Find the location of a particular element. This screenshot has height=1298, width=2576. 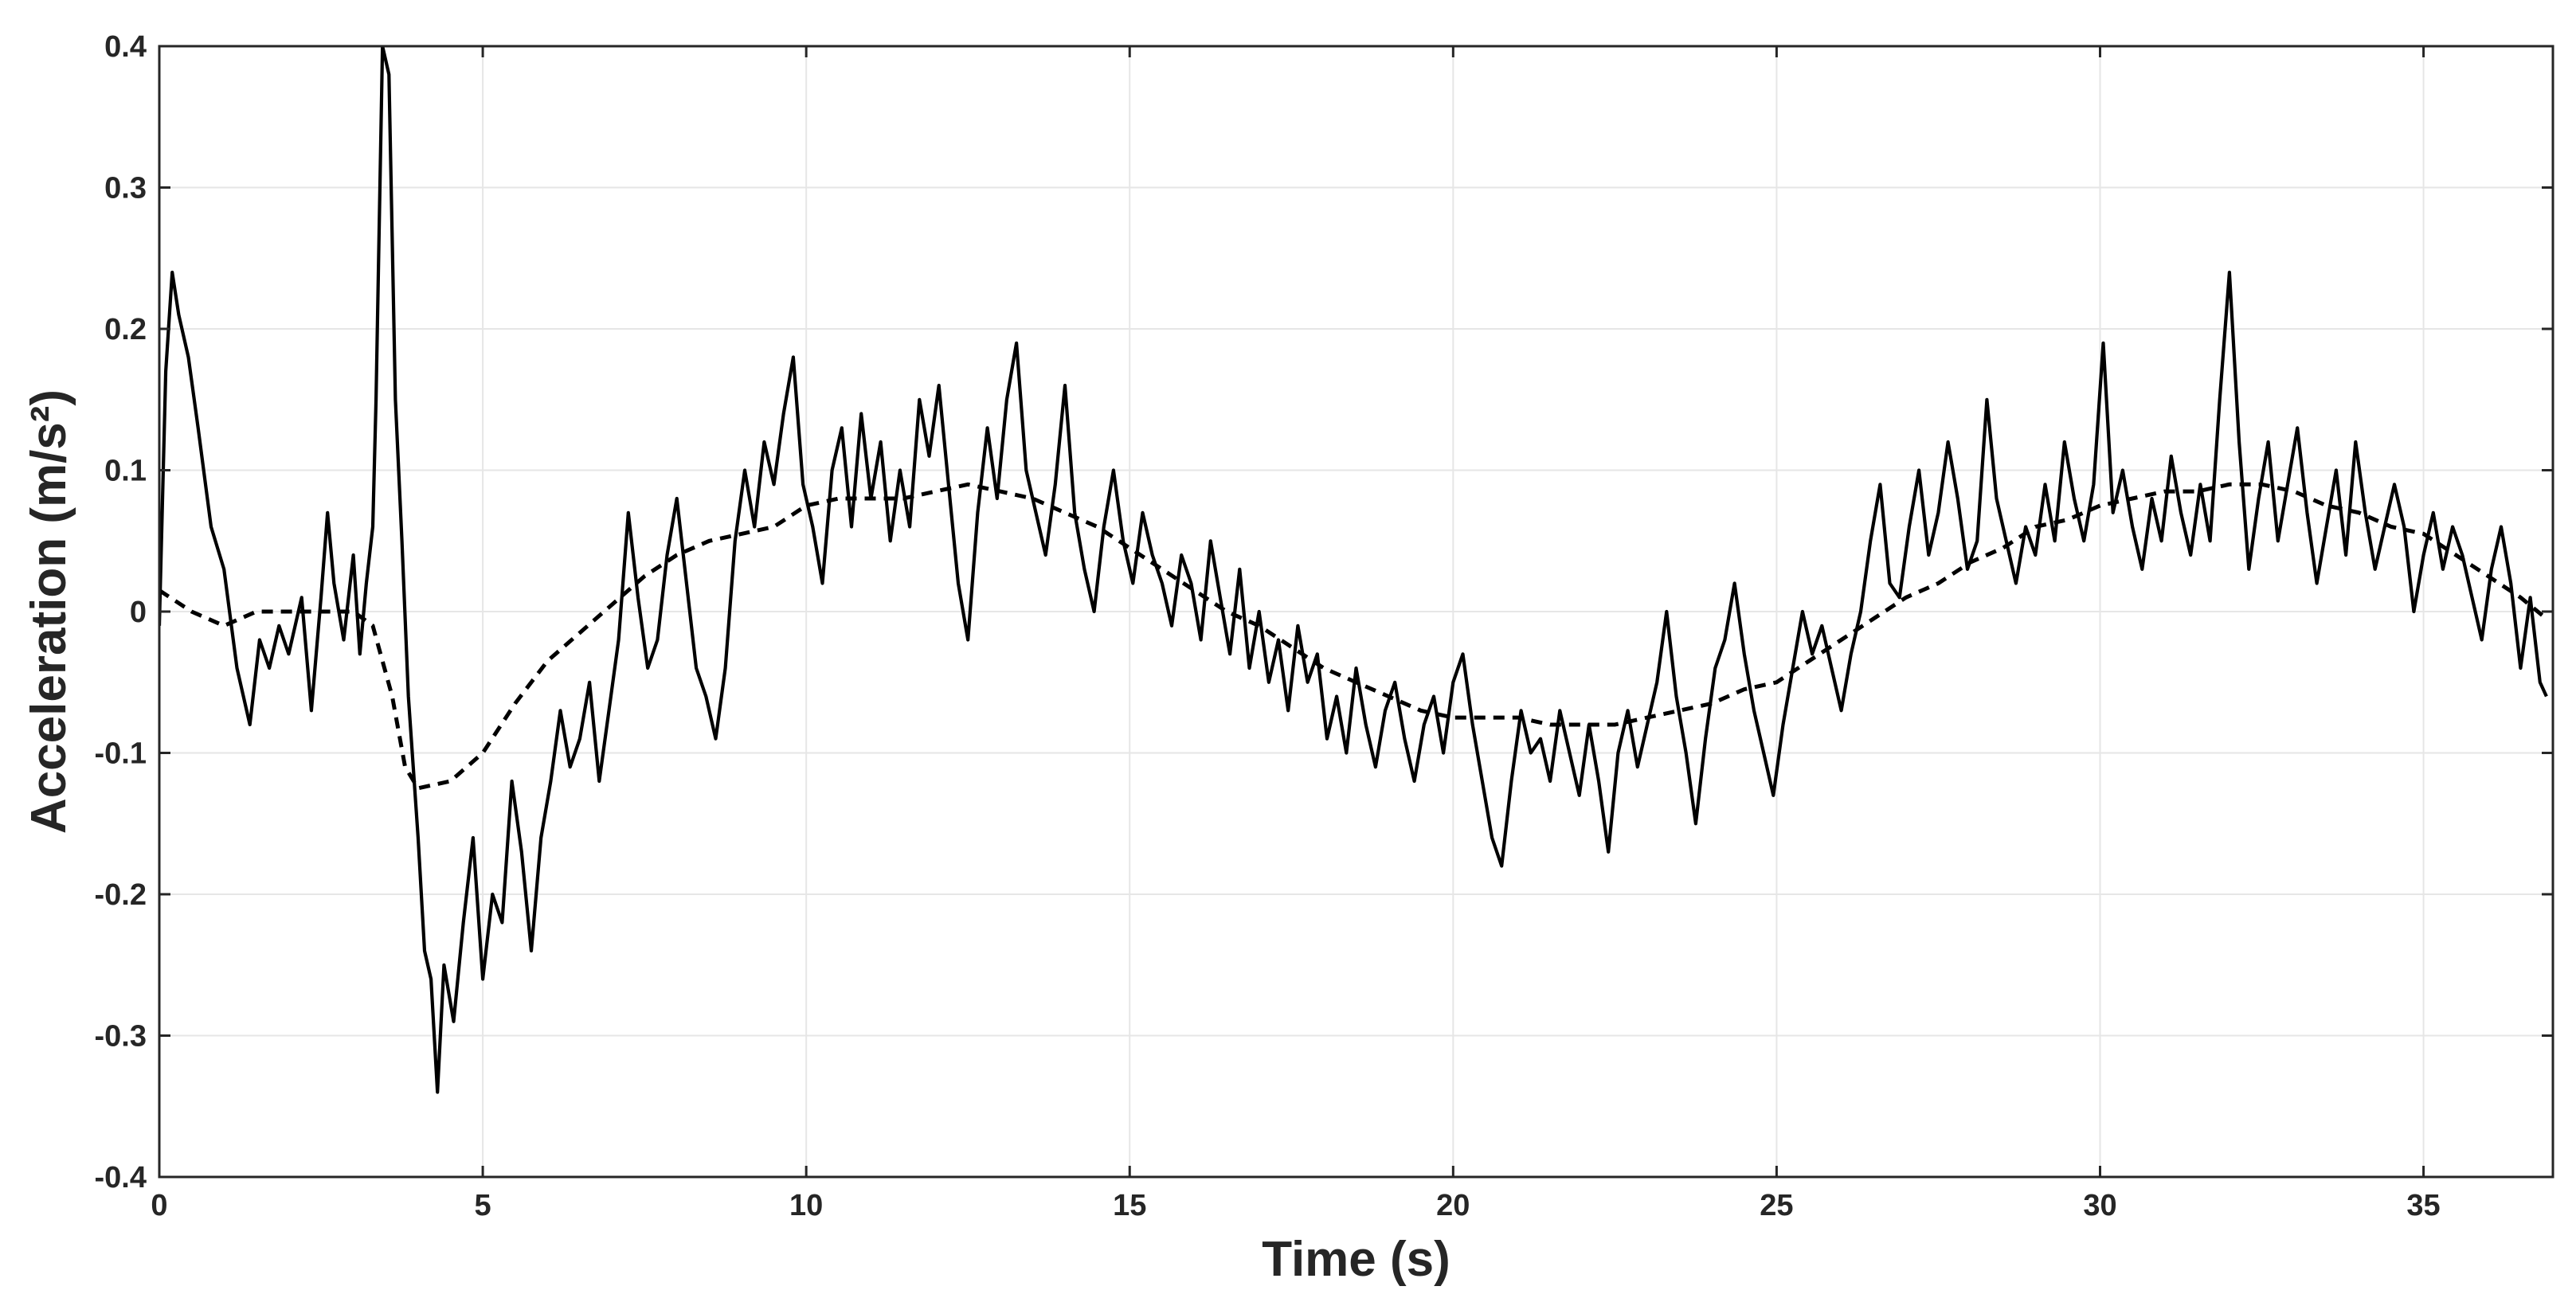

x-tick-label: 0 is located at coordinates (159, 1205).